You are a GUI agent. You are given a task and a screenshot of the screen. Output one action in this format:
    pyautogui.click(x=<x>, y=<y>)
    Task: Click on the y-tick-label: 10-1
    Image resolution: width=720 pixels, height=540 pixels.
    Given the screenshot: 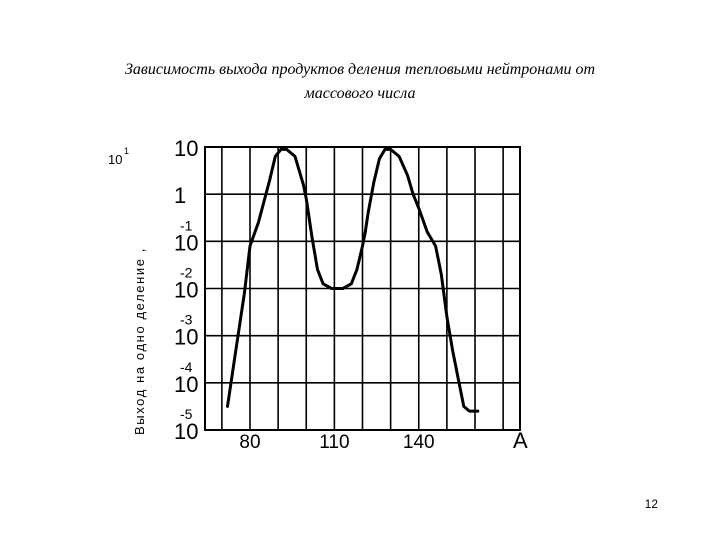 What is the action you would take?
    pyautogui.click(x=186, y=236)
    